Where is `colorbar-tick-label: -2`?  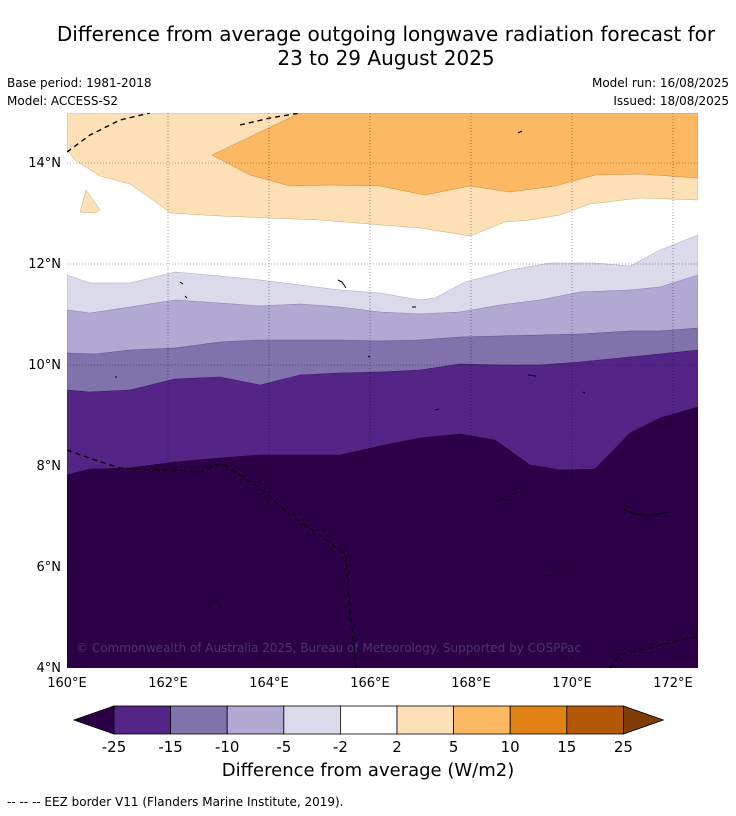 colorbar-tick-label: -2 is located at coordinates (340, 747).